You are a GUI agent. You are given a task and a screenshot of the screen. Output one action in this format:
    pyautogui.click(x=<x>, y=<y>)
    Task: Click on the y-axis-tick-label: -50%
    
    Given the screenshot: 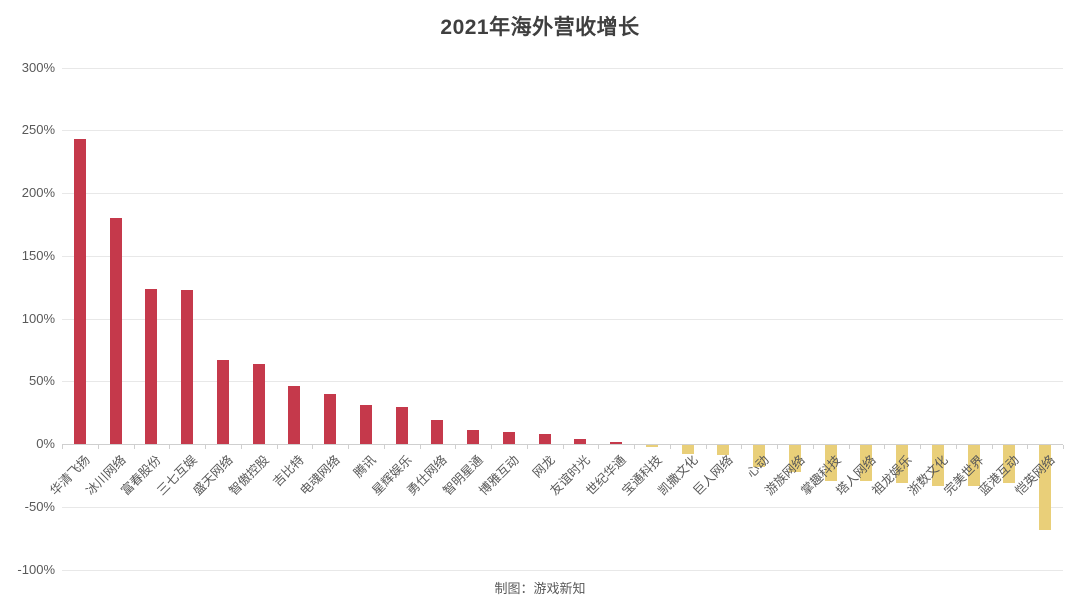 What is the action you would take?
    pyautogui.click(x=39, y=506)
    